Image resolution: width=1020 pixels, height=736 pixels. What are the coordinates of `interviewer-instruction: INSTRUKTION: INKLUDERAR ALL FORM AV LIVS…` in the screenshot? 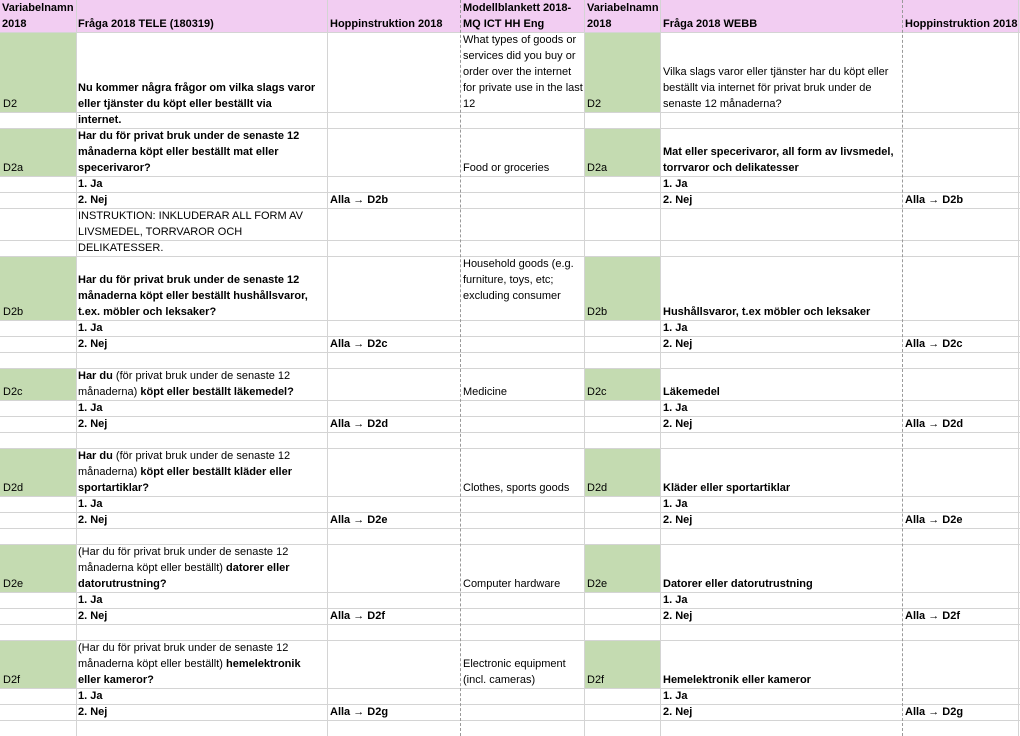 It's located at (190, 232).